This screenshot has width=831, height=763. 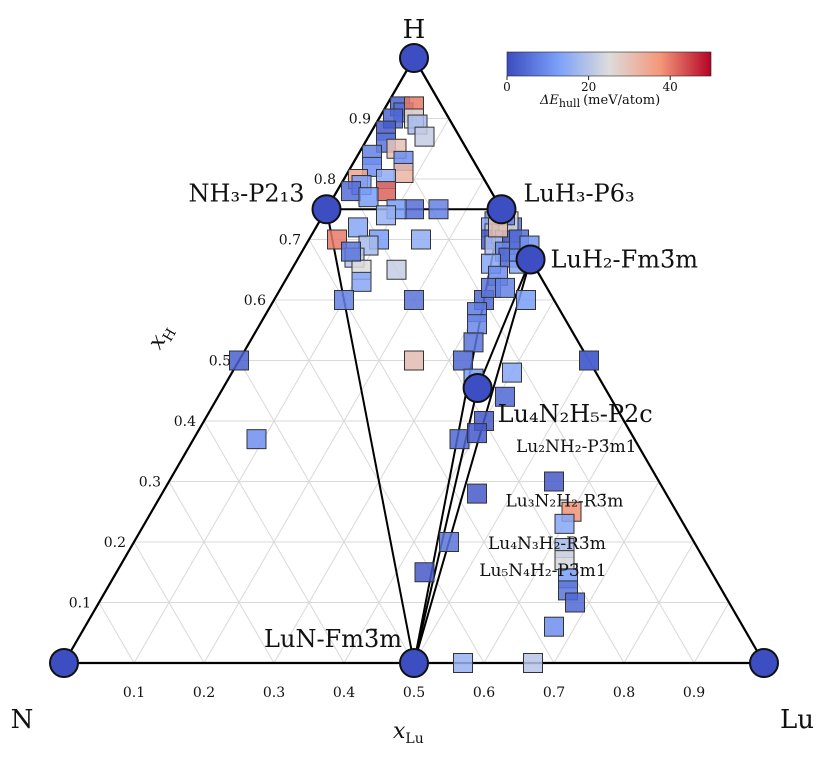 I want to click on stable-phase-LuH3, so click(x=501, y=209).